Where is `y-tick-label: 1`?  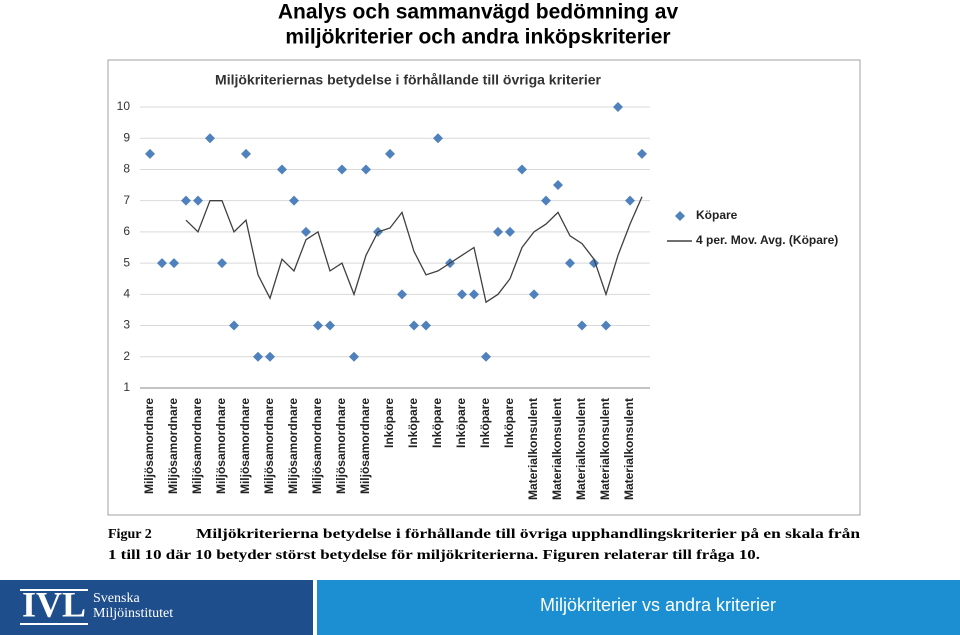 y-tick-label: 1 is located at coordinates (126, 387).